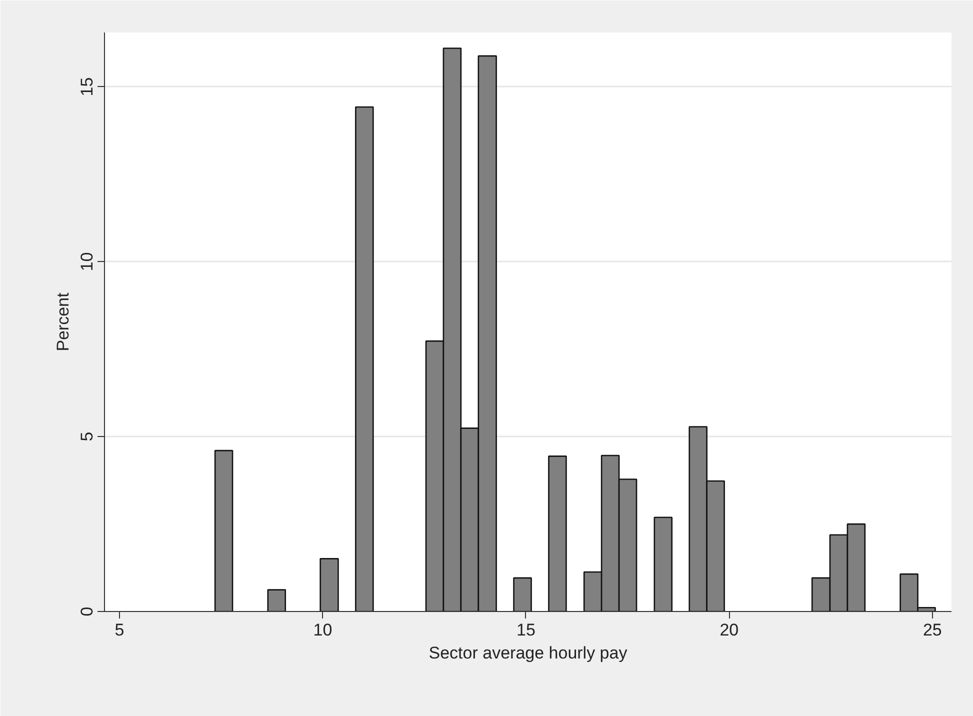 The image size is (973, 716). I want to click on x-axis-title: Sector average hourly pay, so click(528, 653).